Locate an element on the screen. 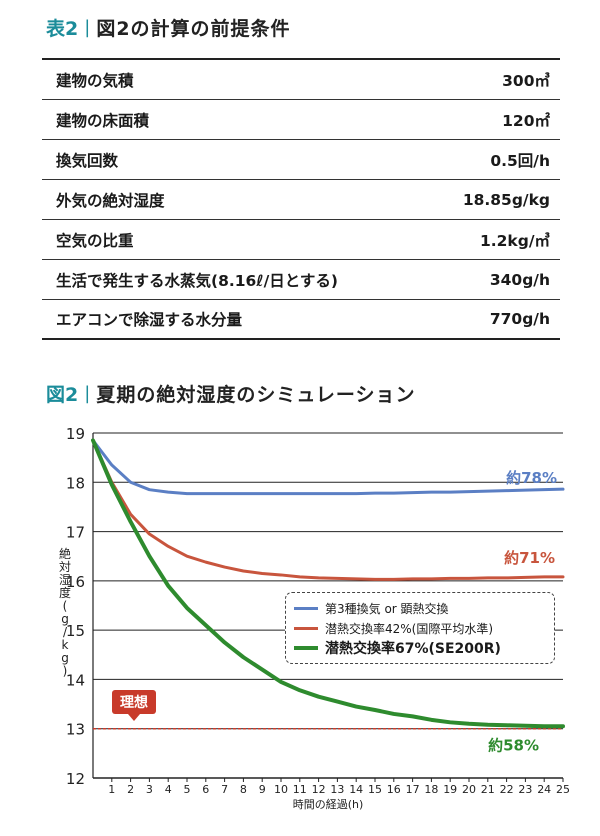  x-tick-label: 13 is located at coordinates (337, 789).